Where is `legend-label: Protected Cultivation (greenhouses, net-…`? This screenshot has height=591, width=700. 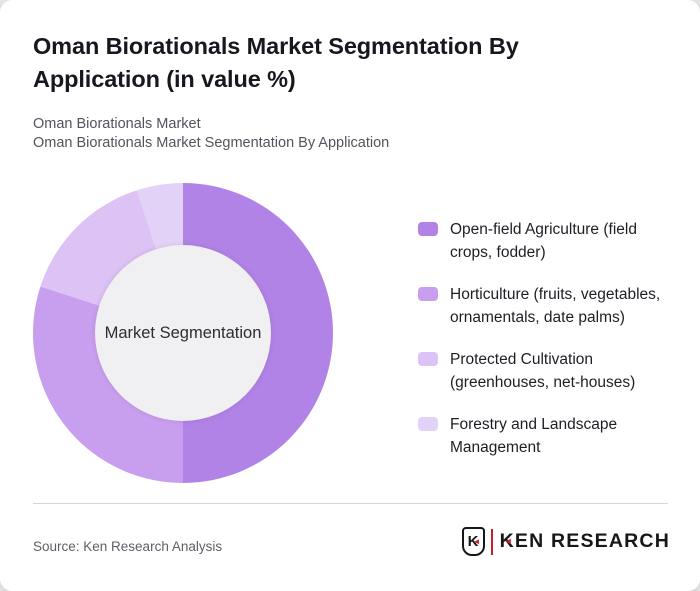
legend-label: Protected Cultivation (greenhouses, net-… is located at coordinates (543, 371).